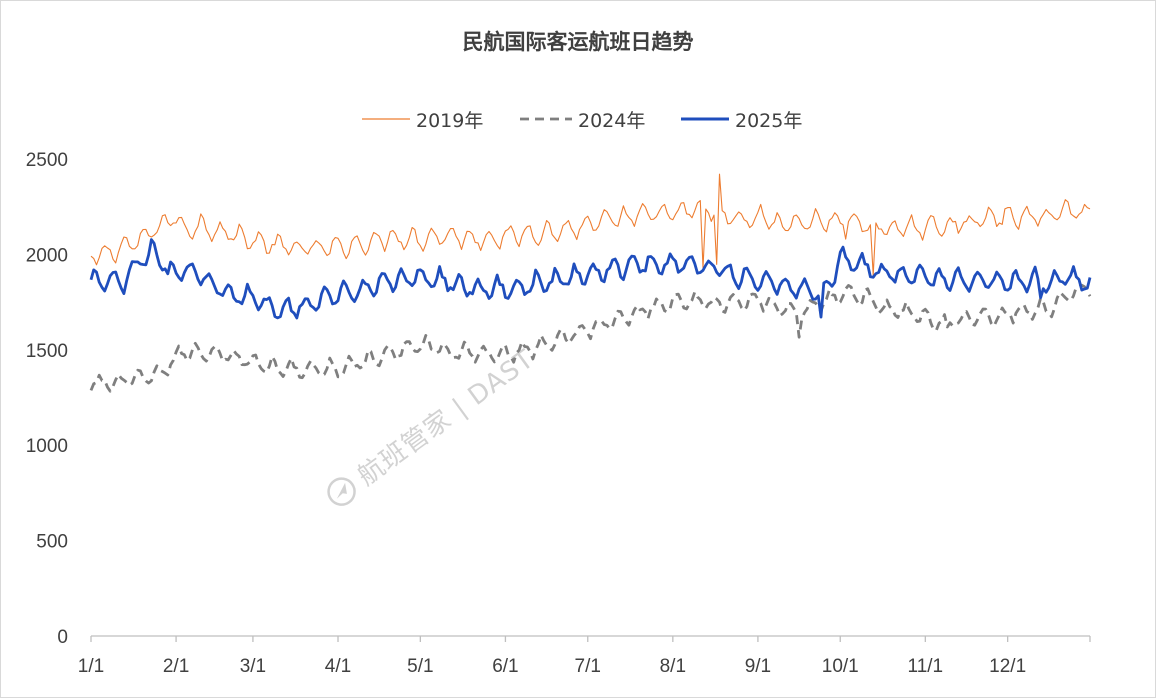  What do you see at coordinates (1007, 666) in the screenshot?
I see `x-tick-label: 12/1` at bounding box center [1007, 666].